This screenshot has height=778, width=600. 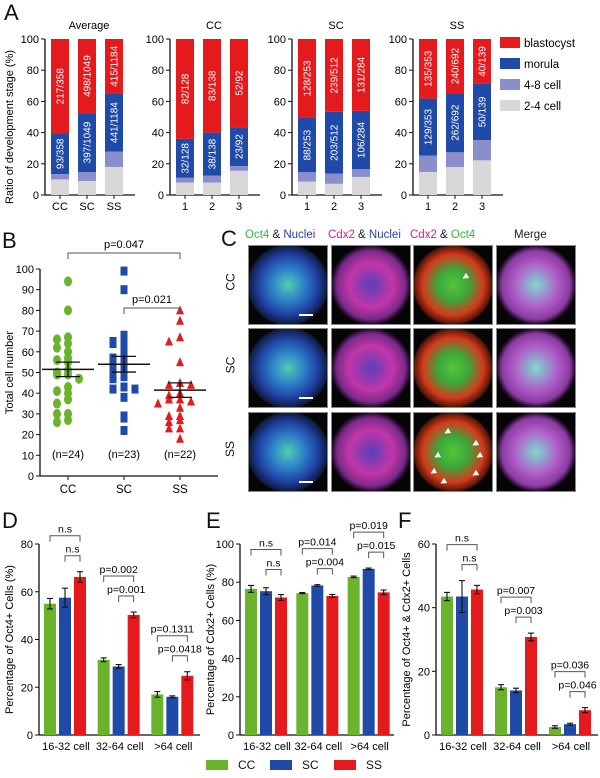 I want to click on x-tick-label: 1, so click(x=428, y=207).